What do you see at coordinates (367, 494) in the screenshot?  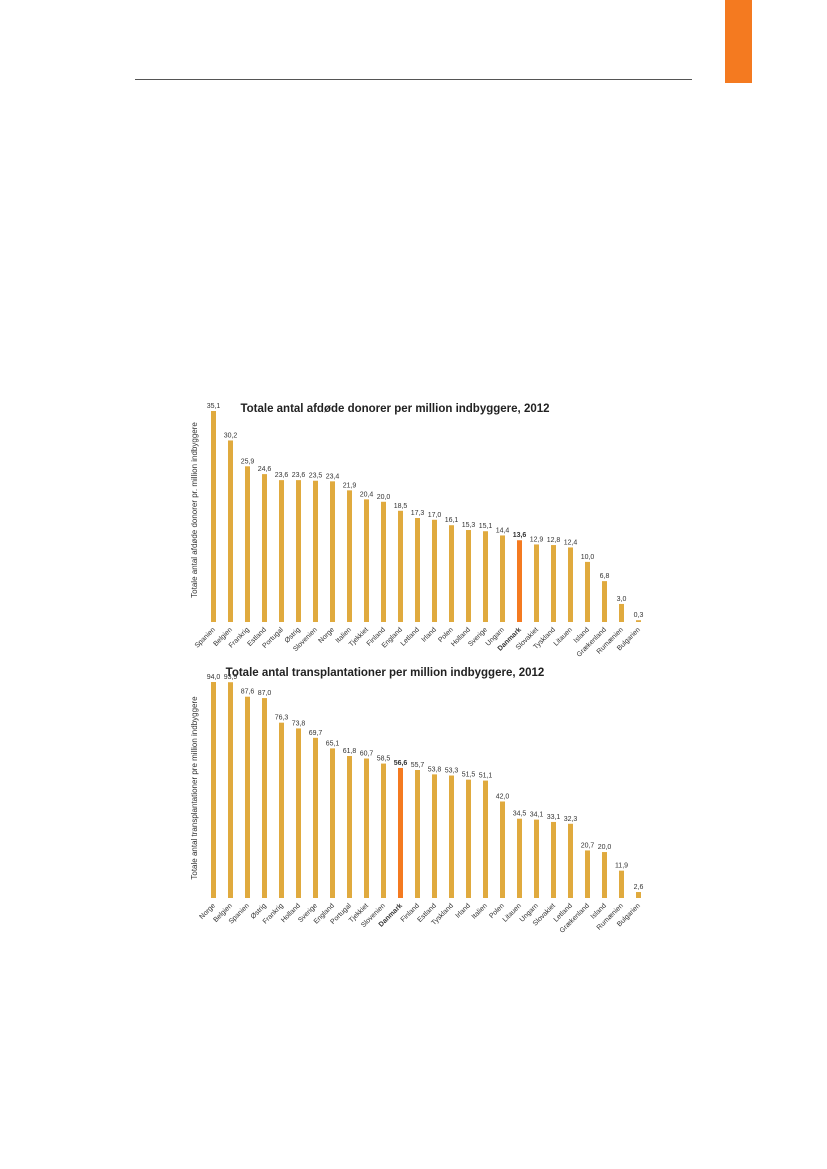 I see `value-label: 20,4` at bounding box center [367, 494].